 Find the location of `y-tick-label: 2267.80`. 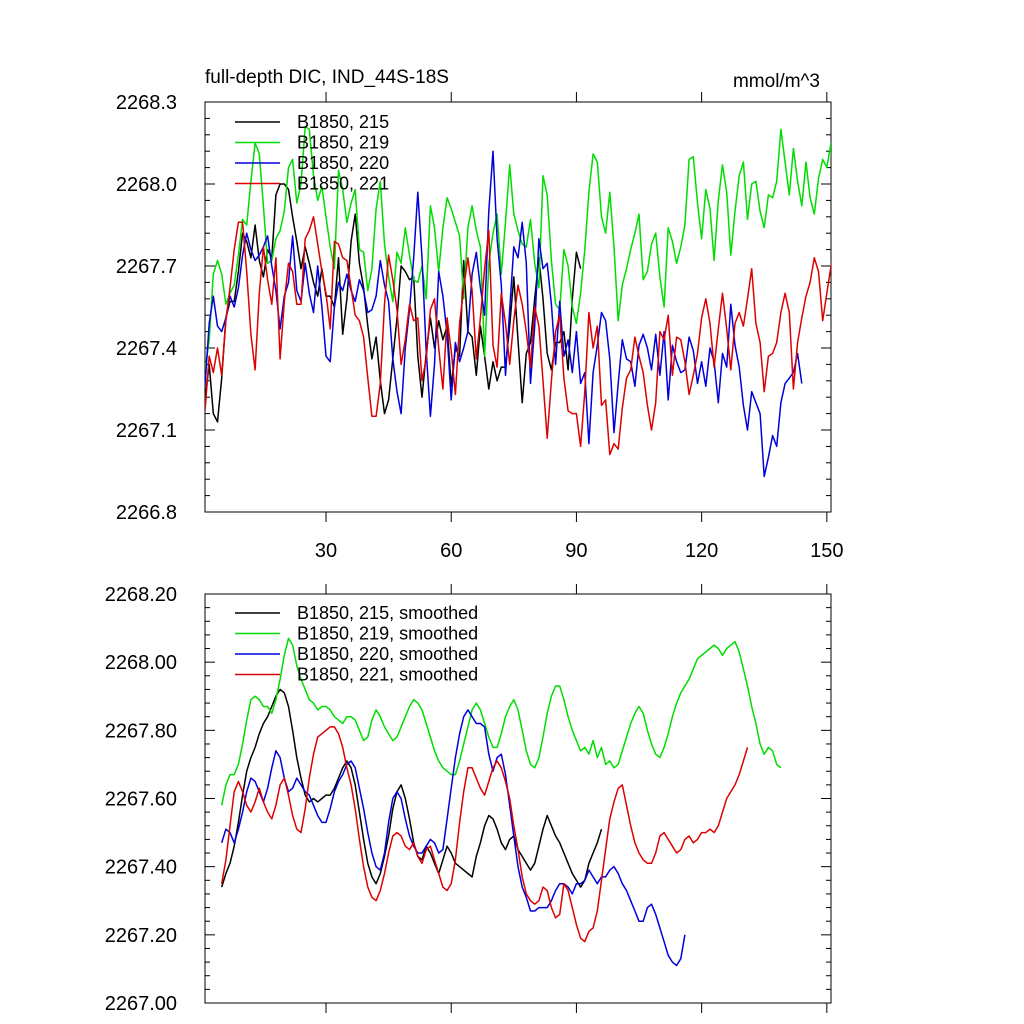

y-tick-label: 2267.80 is located at coordinates (141, 731).